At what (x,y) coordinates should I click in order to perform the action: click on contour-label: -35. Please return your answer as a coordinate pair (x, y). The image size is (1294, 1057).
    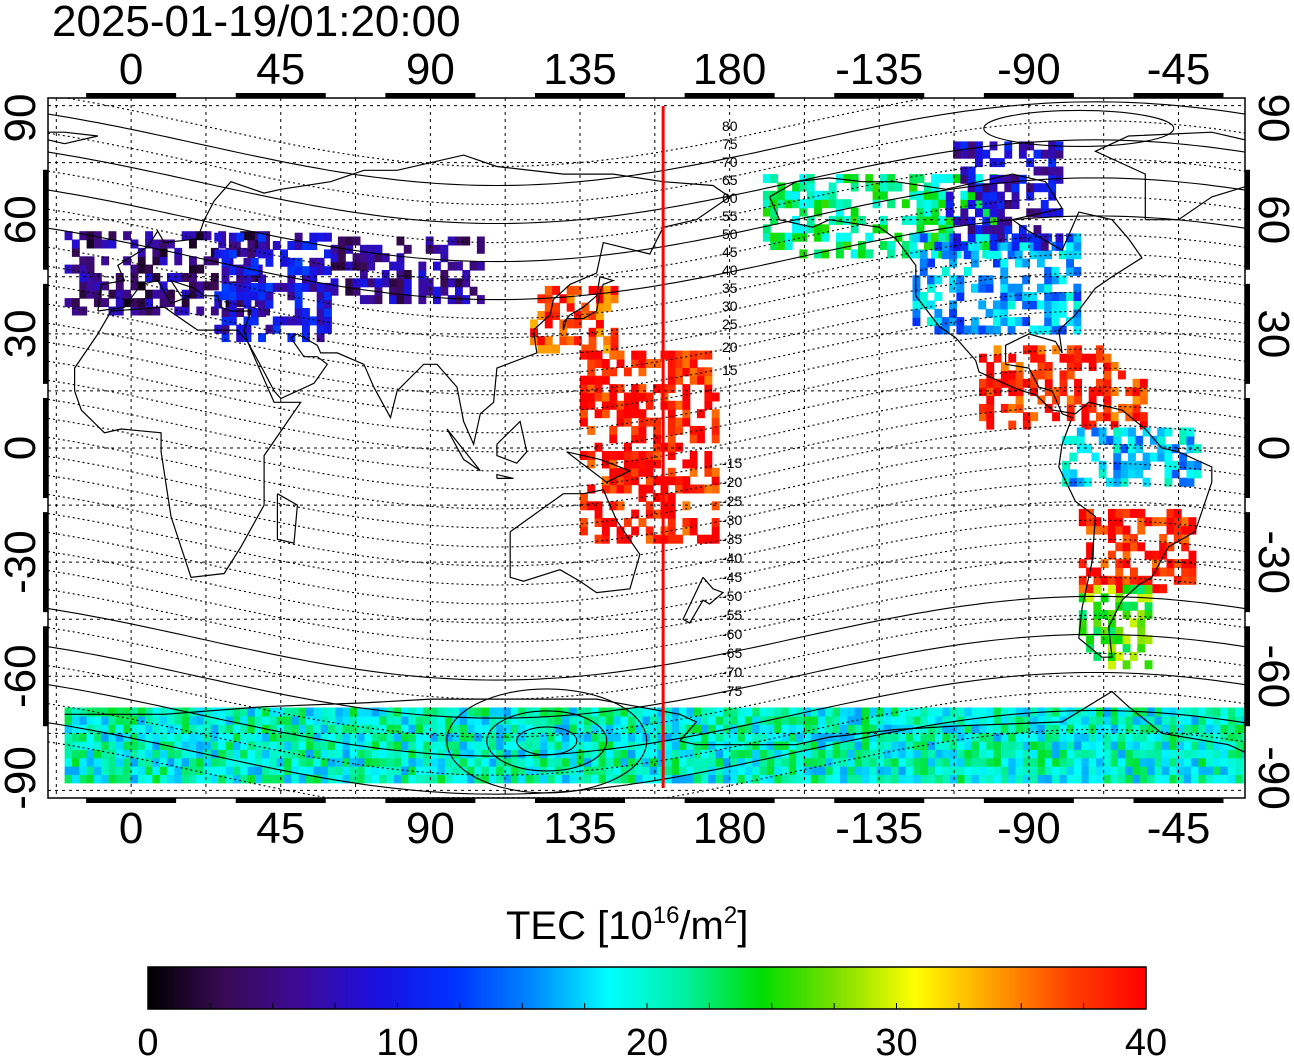
    Looking at the image, I should click on (732, 539).